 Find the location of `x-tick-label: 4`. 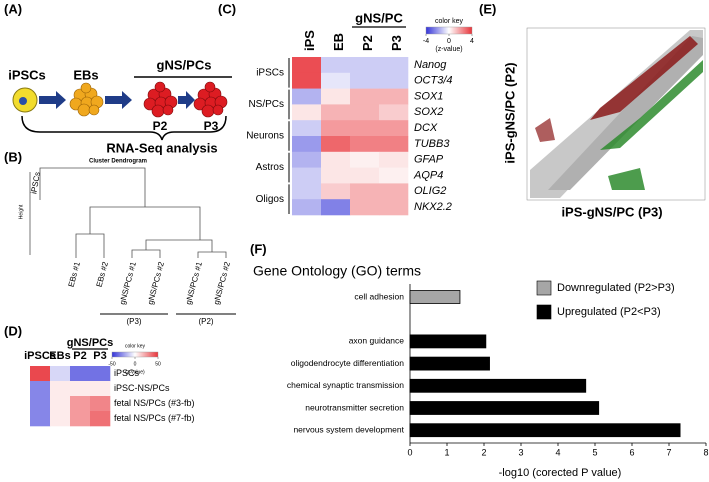

x-tick-label: 4 is located at coordinates (557, 452).